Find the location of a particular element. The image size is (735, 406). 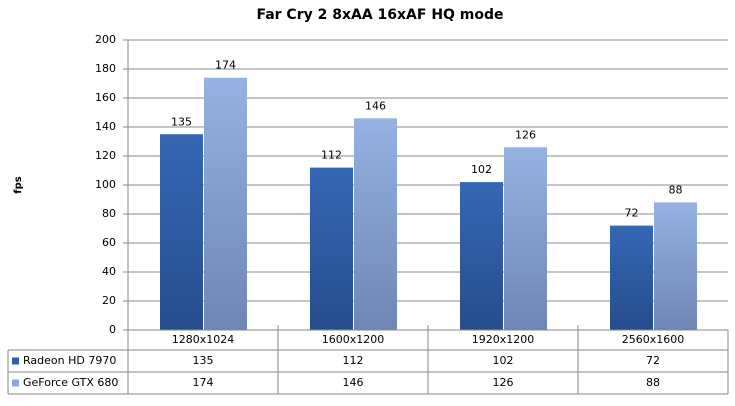

y-tick-label: 0 is located at coordinates (112, 329).